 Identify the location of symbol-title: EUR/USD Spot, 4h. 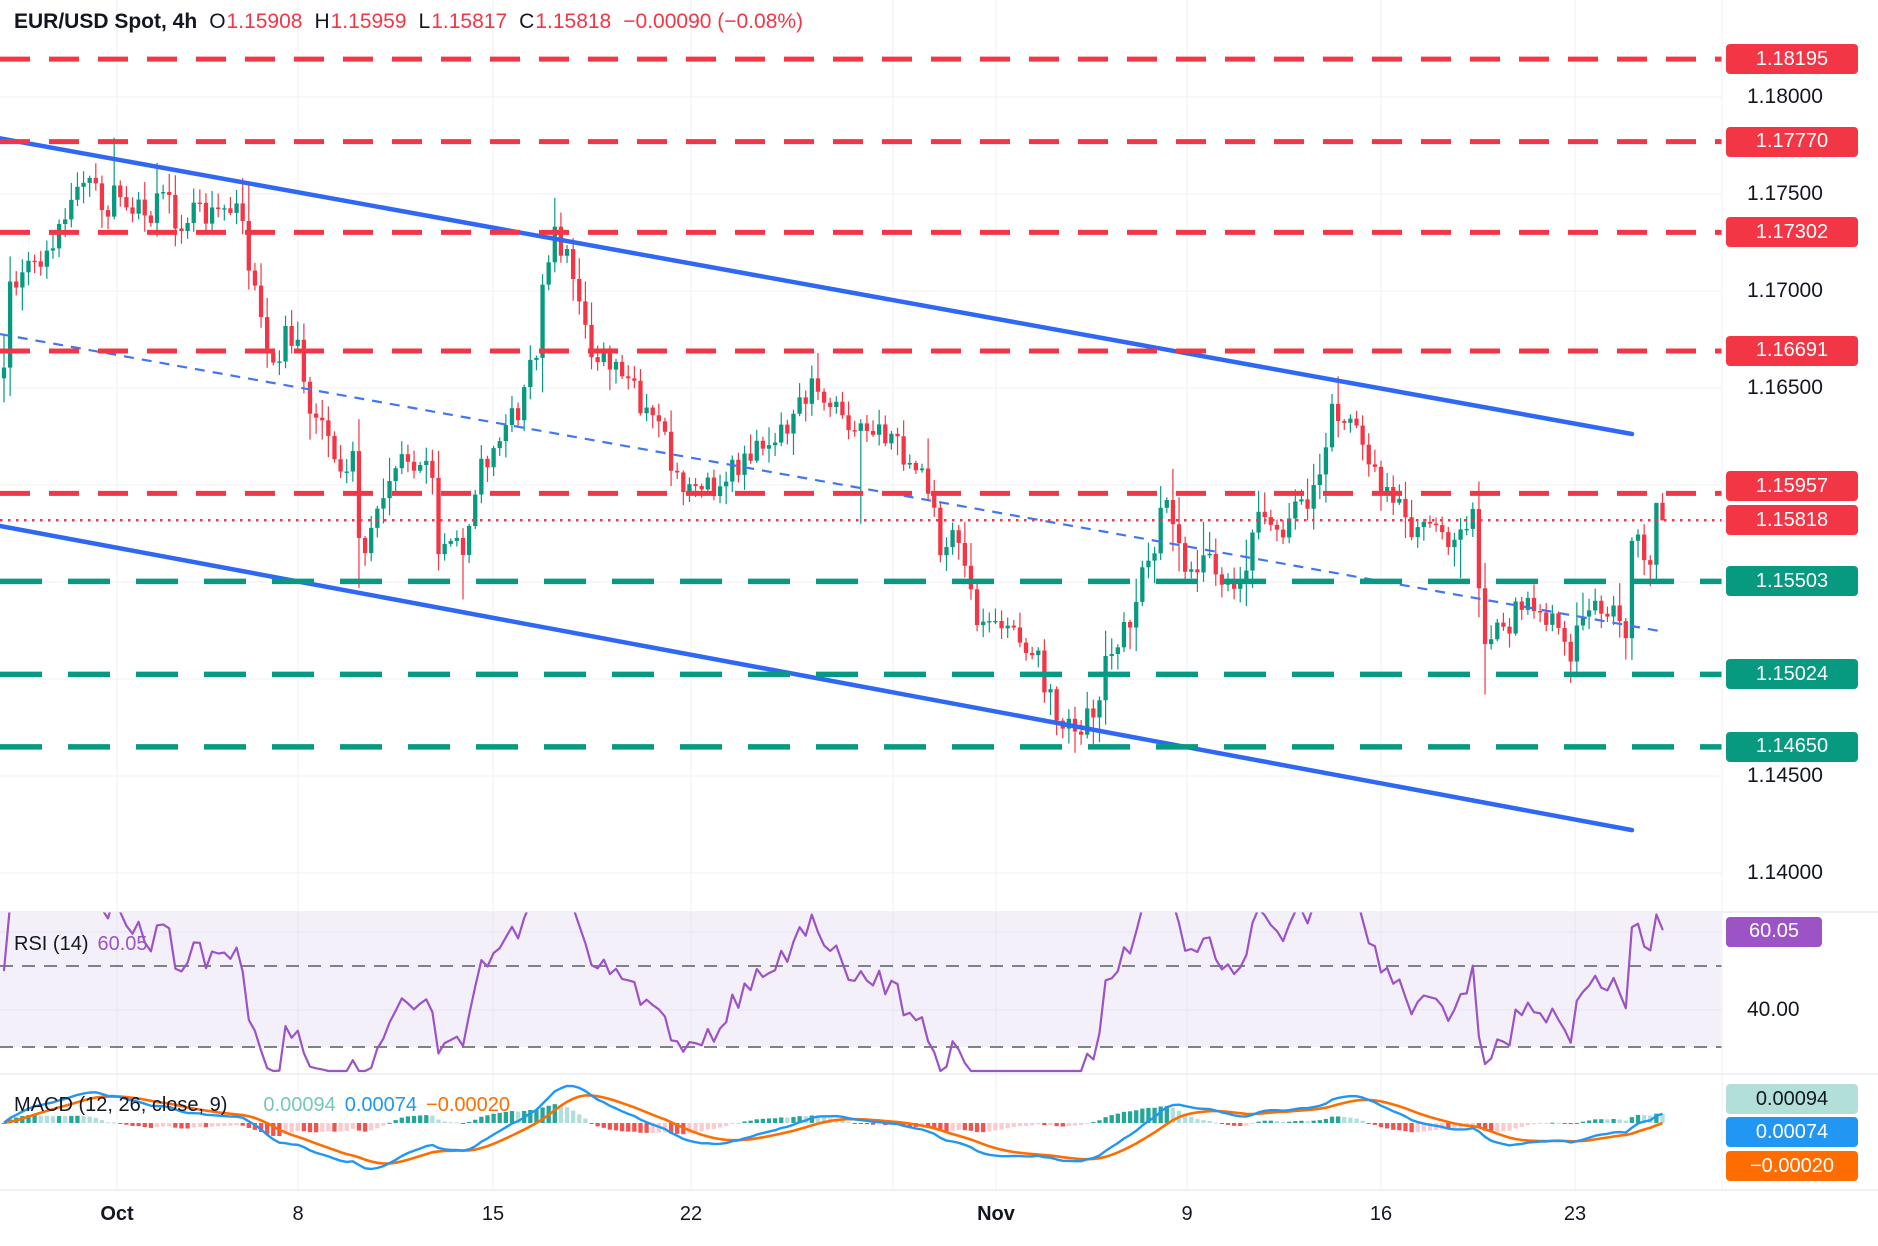
(106, 21).